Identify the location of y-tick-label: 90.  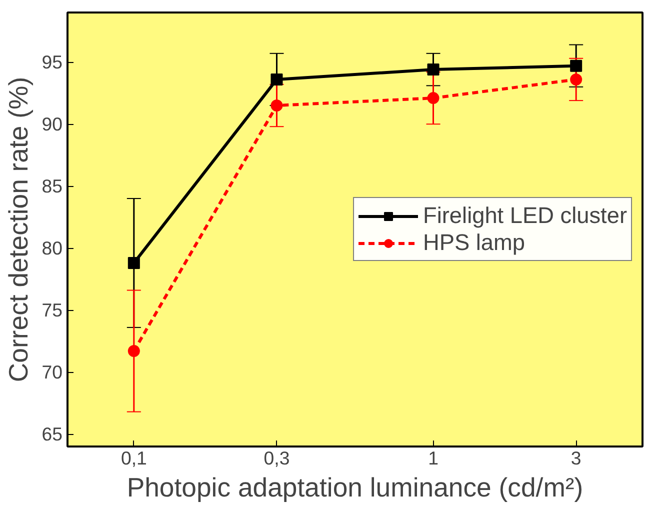
(52, 124).